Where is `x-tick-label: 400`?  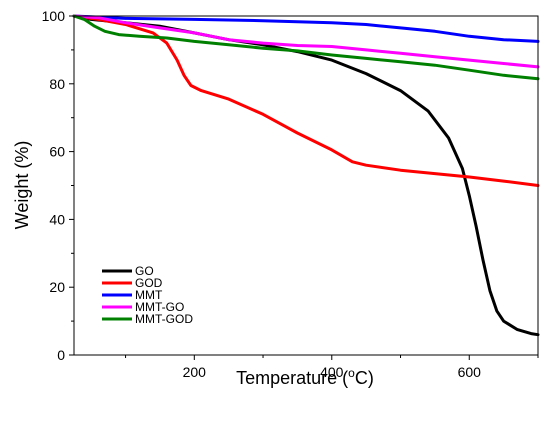
x-tick-label: 400 is located at coordinates (332, 372).